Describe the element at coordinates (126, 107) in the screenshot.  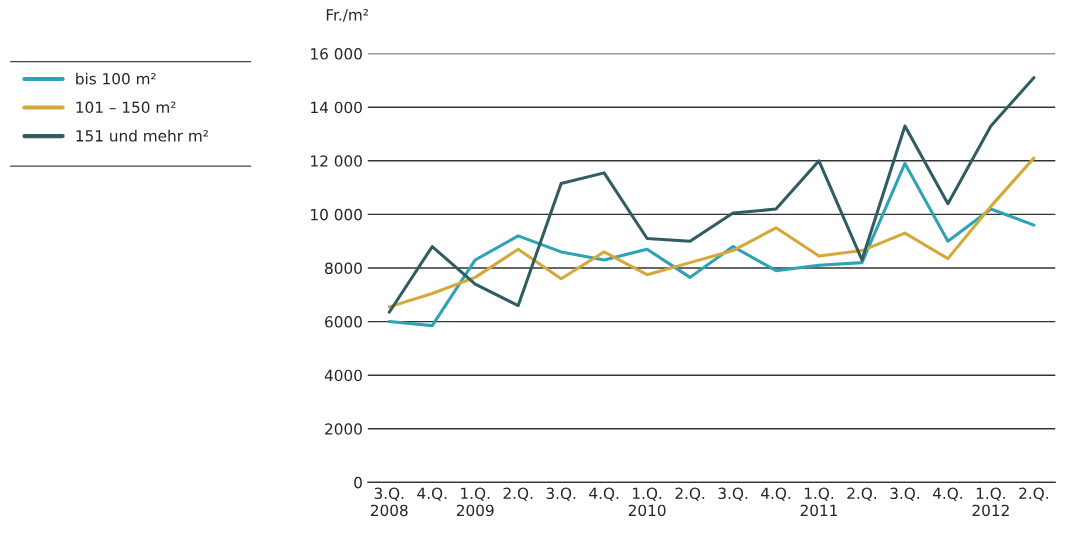
I see `legend-label: 101 – 150 m²` at that location.